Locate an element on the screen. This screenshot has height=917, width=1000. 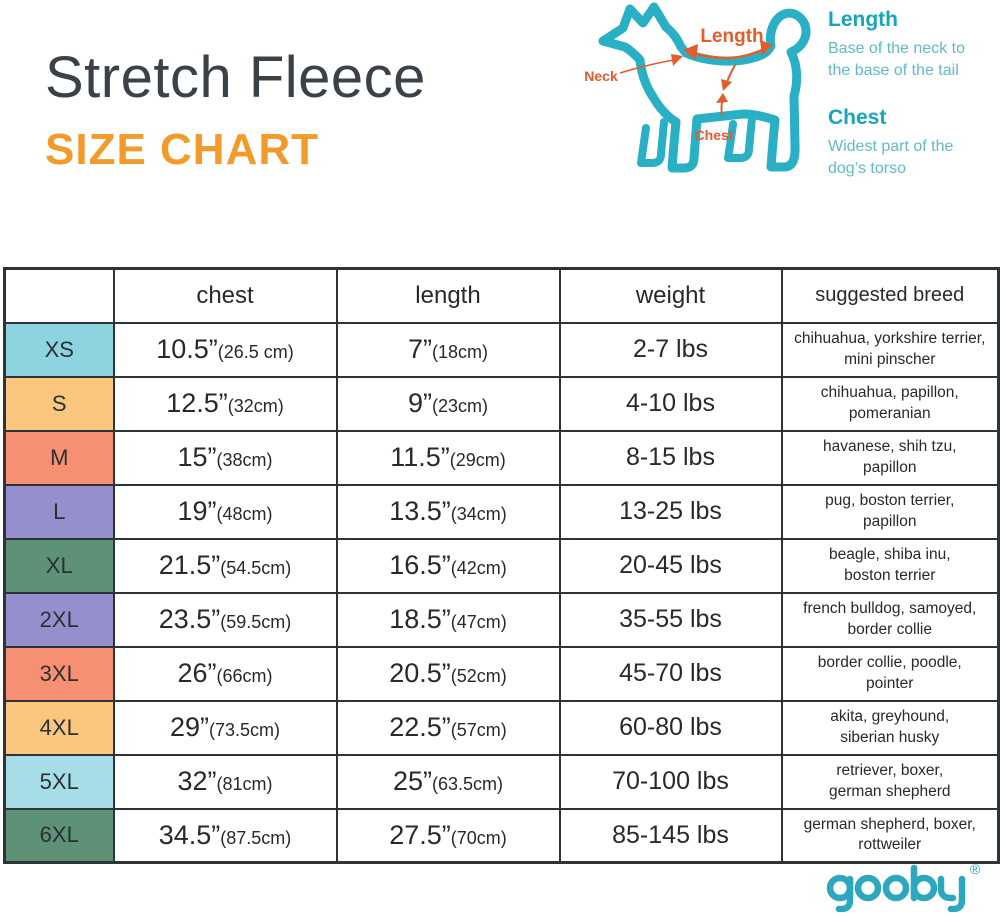
page-title: Stretch Fleece is located at coordinates (235, 77).